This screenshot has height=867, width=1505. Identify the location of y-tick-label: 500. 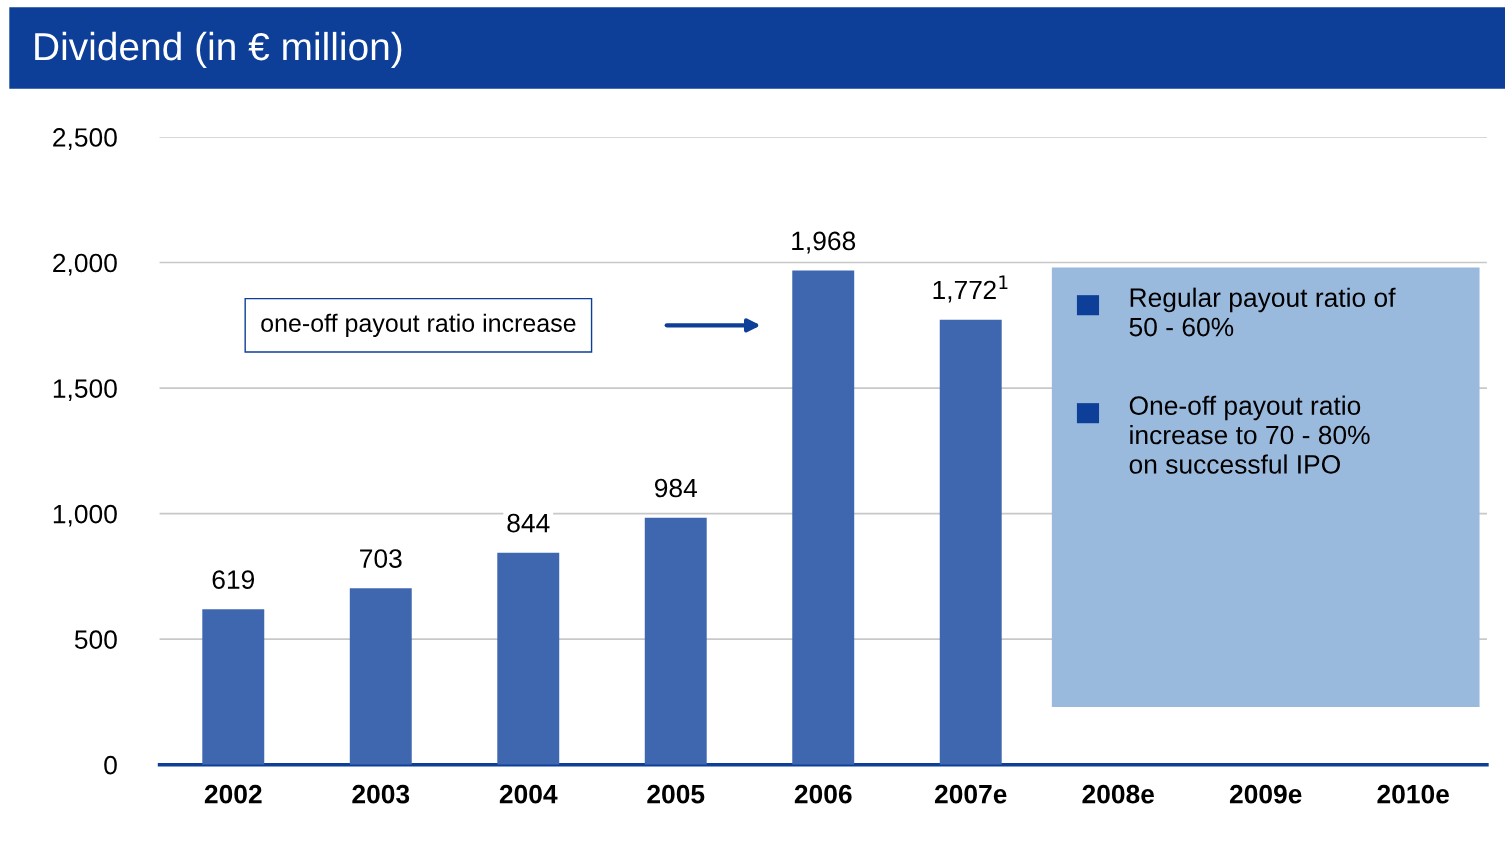
(95, 639).